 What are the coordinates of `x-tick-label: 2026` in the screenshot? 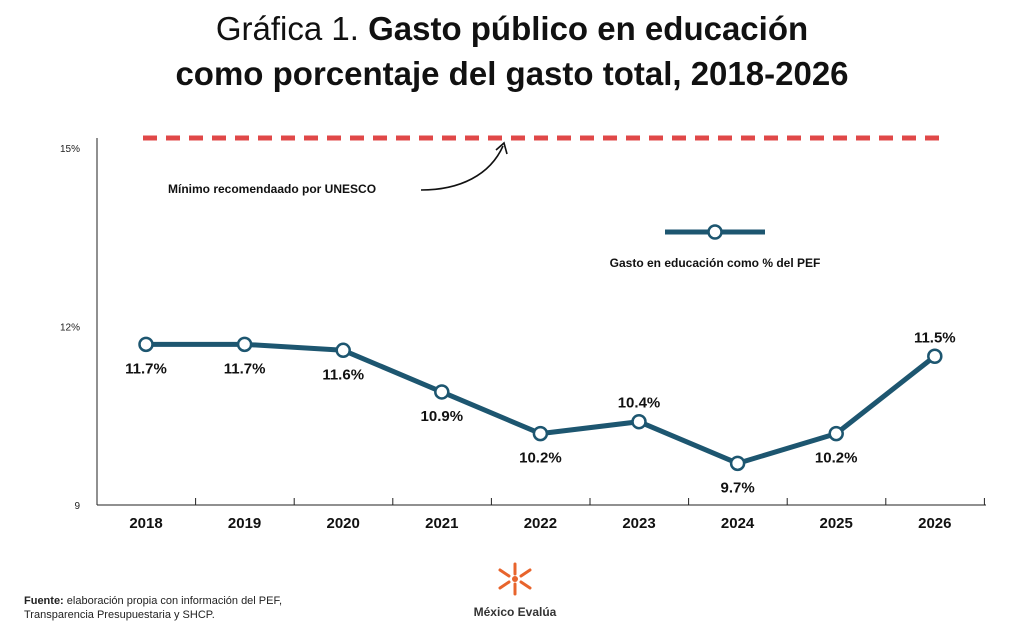 It's located at (934, 523).